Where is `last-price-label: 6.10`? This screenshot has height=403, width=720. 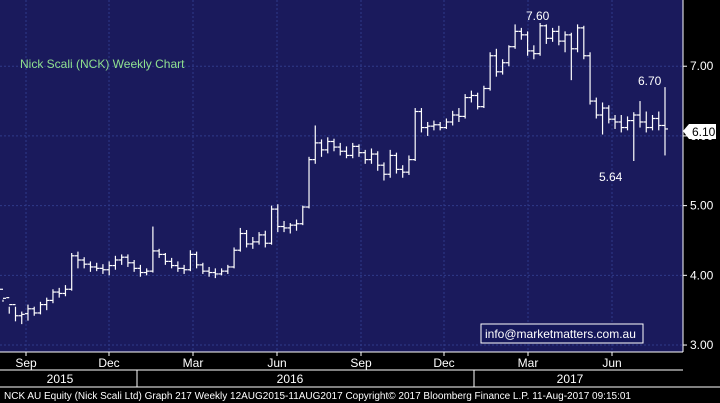 last-price-label: 6.10 is located at coordinates (704, 132).